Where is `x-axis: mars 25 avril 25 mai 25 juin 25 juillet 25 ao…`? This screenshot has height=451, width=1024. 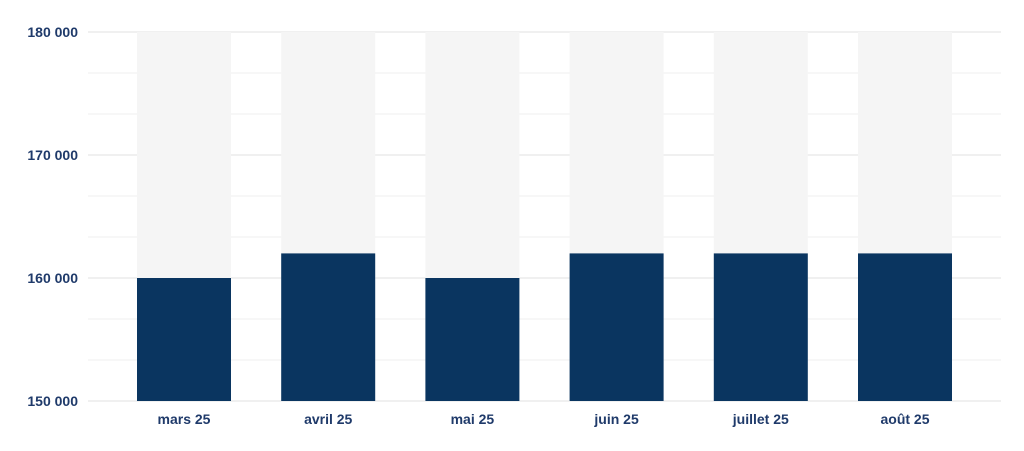
x-axis: mars 25 avril 25 mai 25 juin 25 juillet 25 ao… is located at coordinates (544, 419).